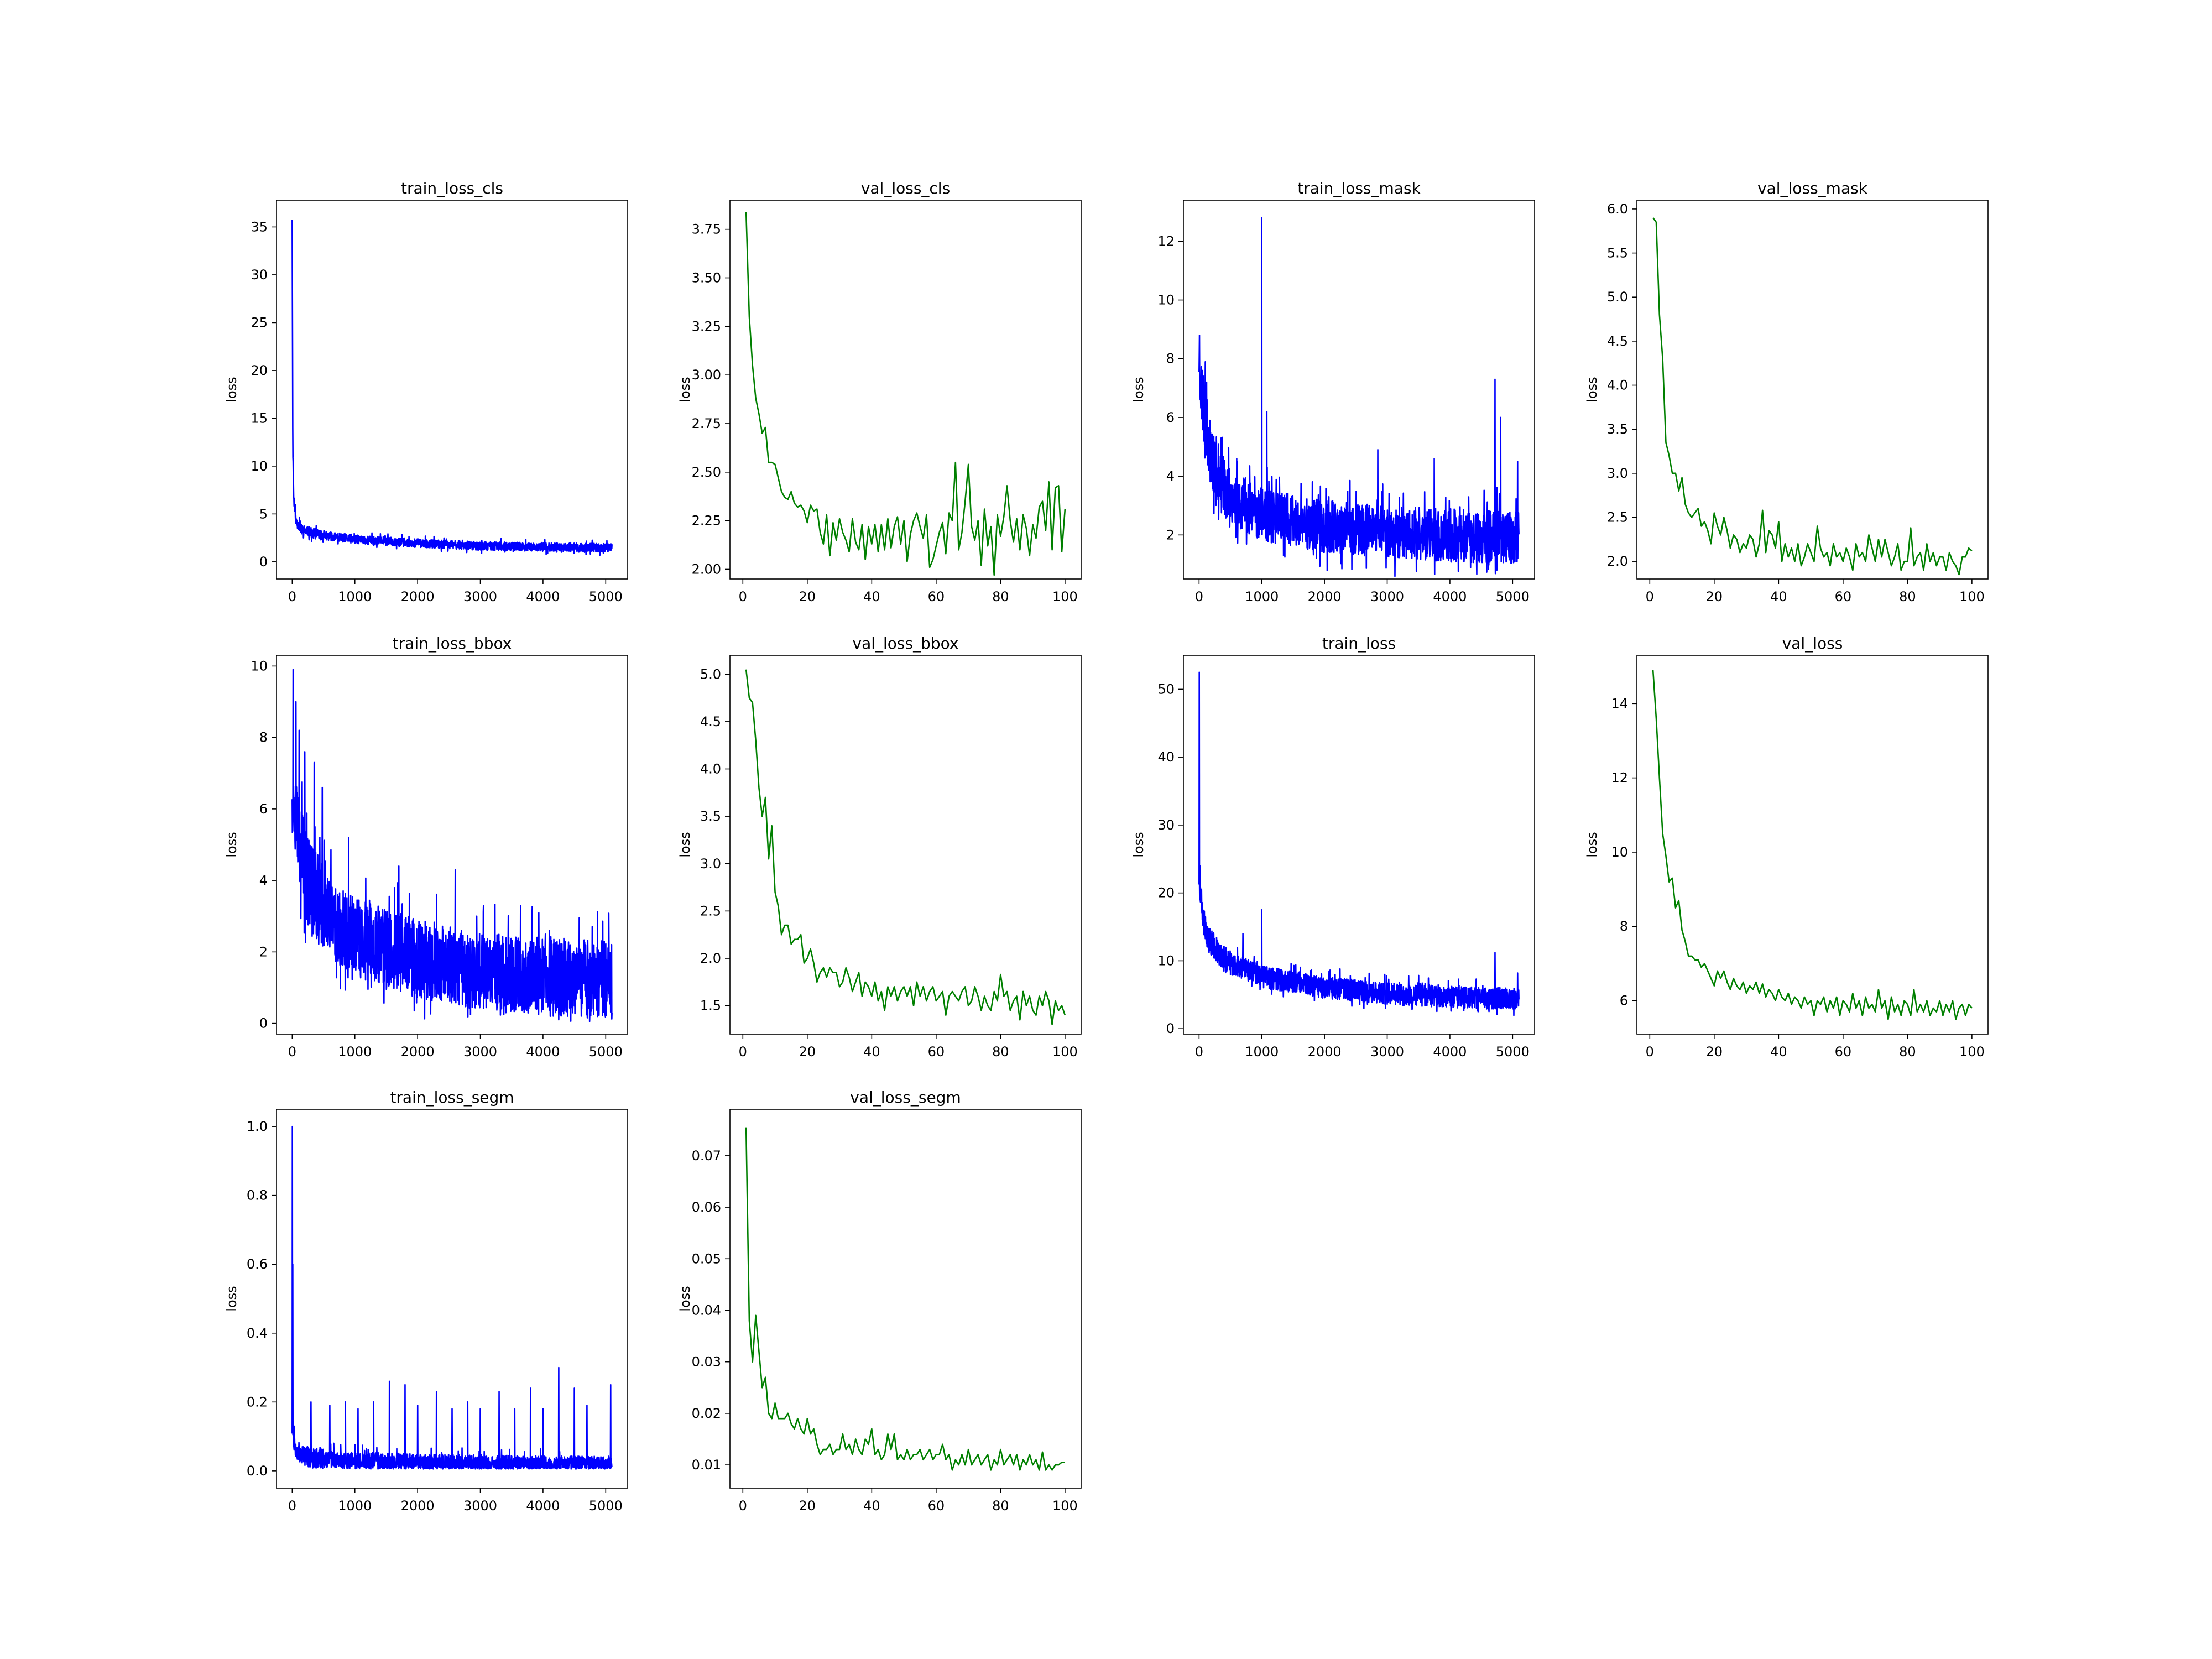  I want to click on subplot-title: train_loss_bbox, so click(452, 643).